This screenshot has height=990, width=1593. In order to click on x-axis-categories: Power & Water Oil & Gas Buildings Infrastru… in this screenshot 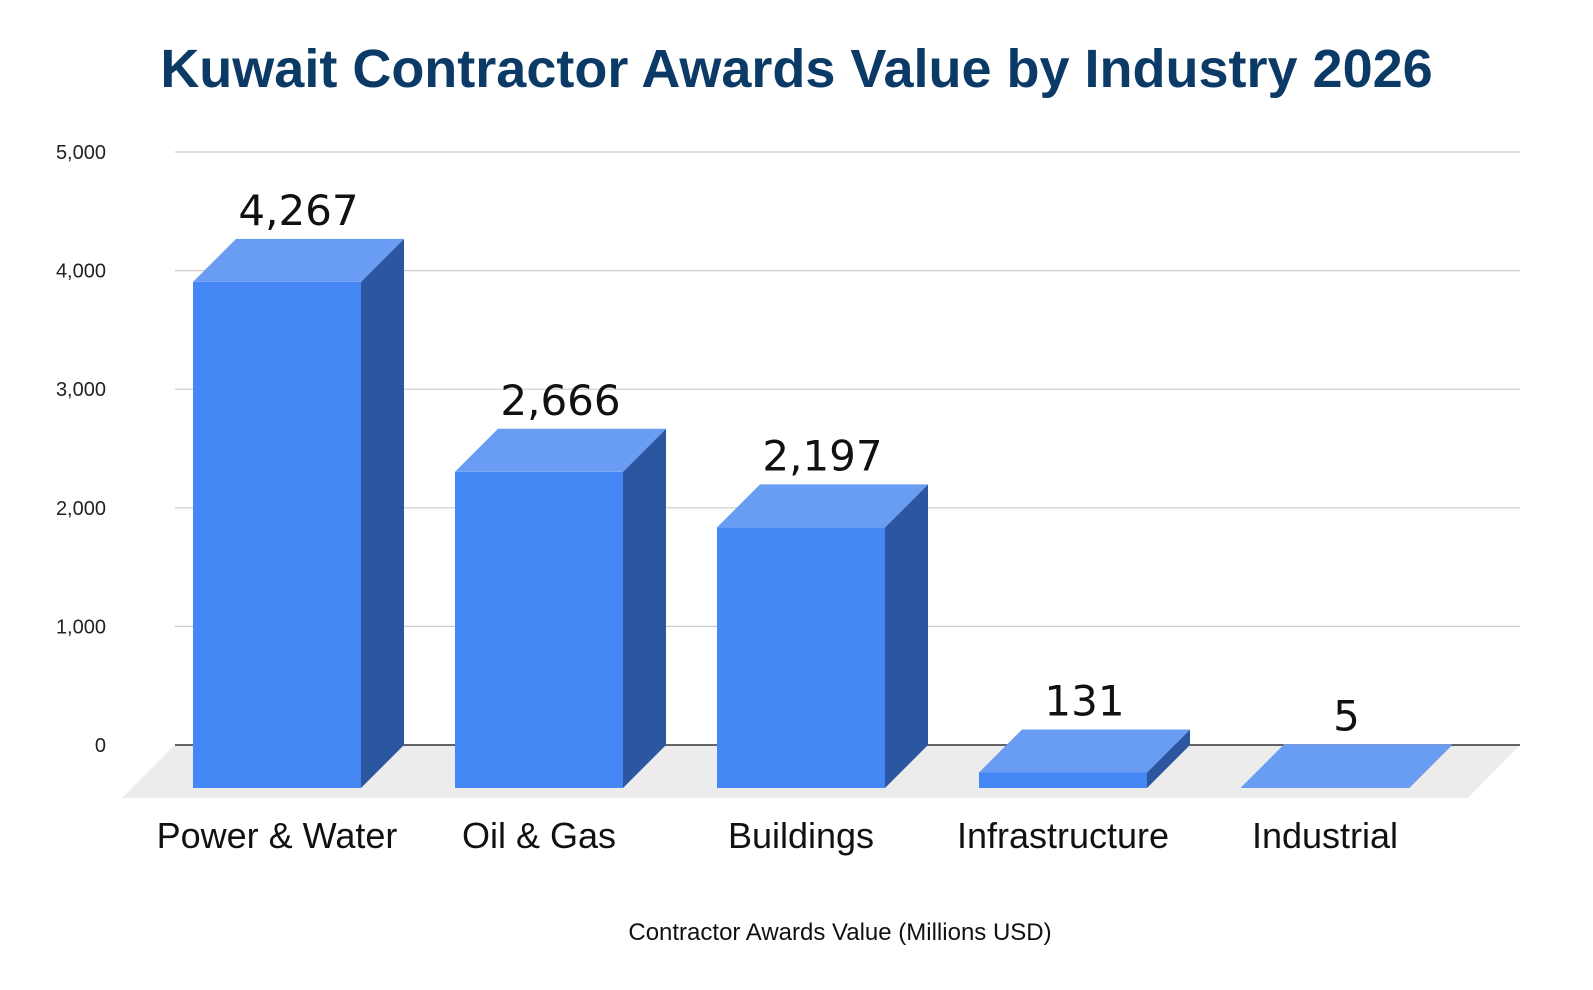, I will do `click(777, 835)`.